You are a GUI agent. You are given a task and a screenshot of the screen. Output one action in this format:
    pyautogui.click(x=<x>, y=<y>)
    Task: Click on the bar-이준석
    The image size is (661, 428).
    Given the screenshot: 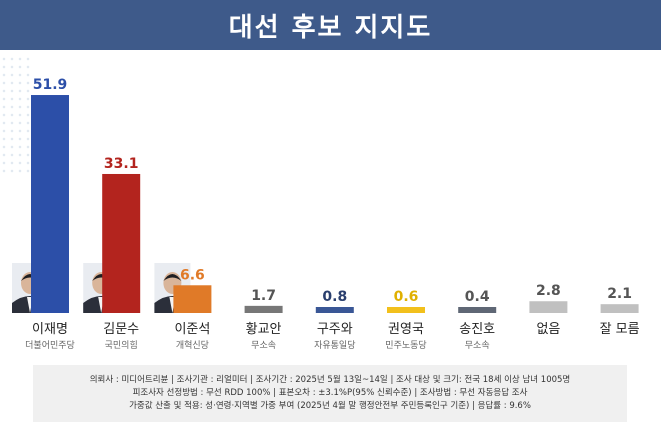 What is the action you would take?
    pyautogui.click(x=192, y=299)
    